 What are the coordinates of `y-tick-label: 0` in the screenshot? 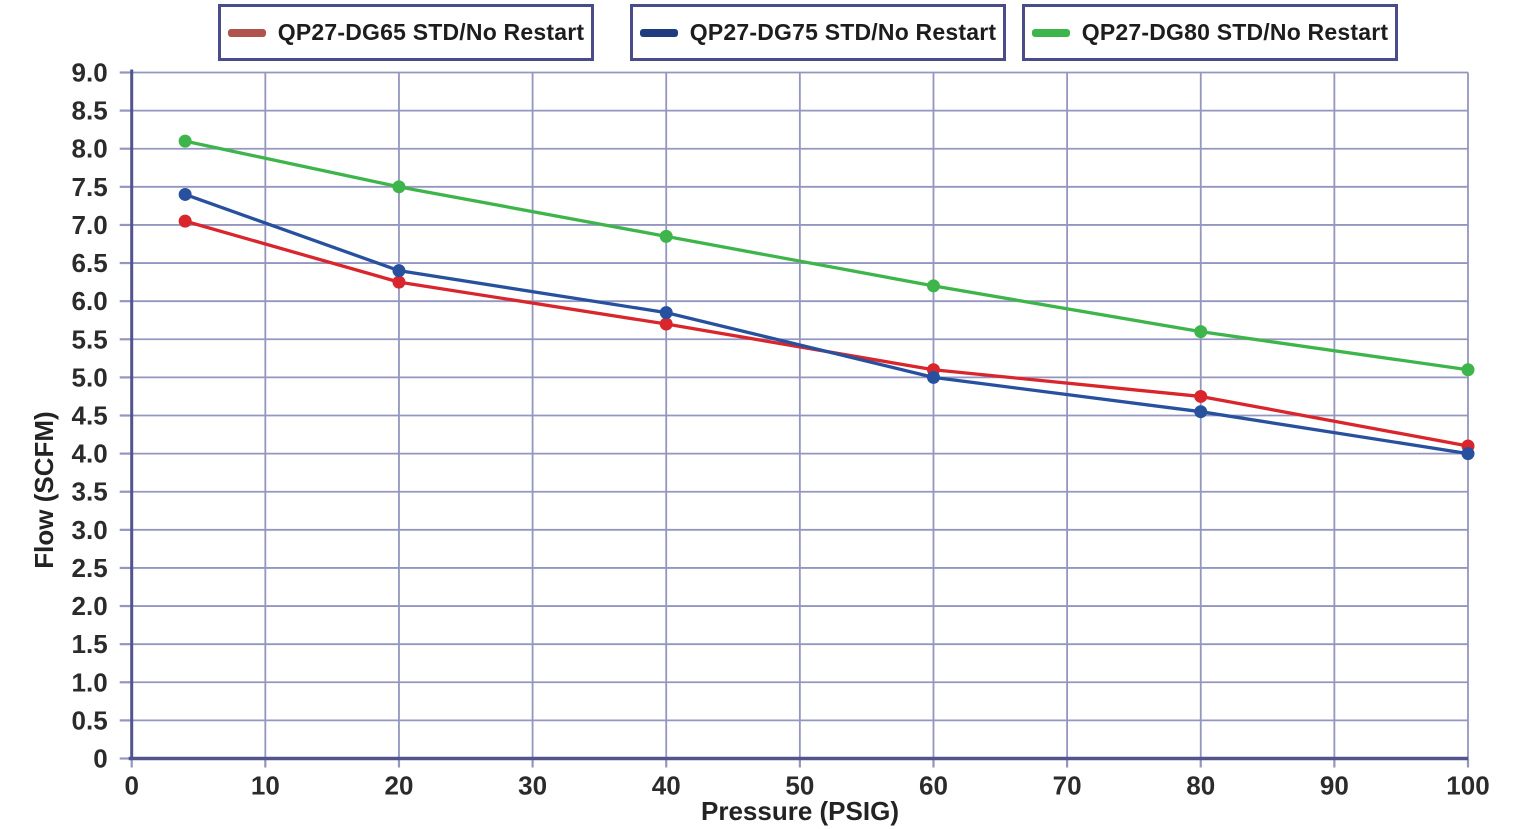 It's located at (100, 759).